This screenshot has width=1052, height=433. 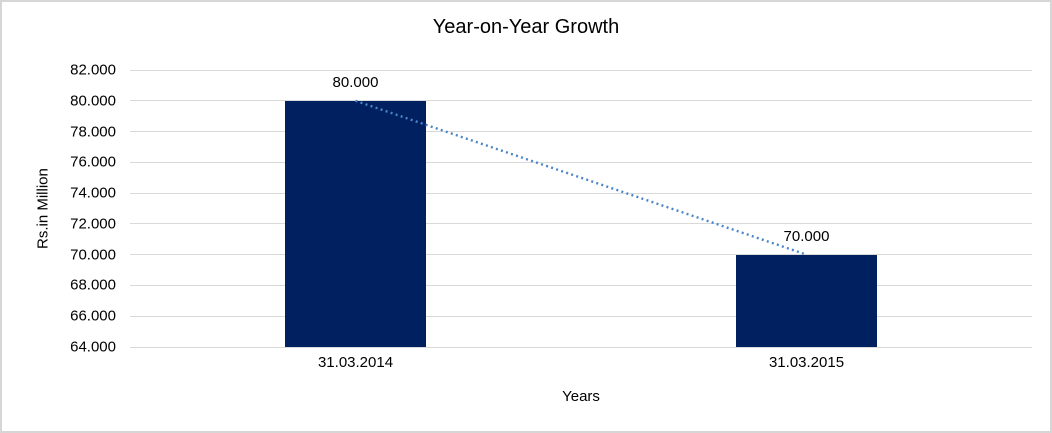 I want to click on y-tick-label: 68.000, so click(x=93, y=285).